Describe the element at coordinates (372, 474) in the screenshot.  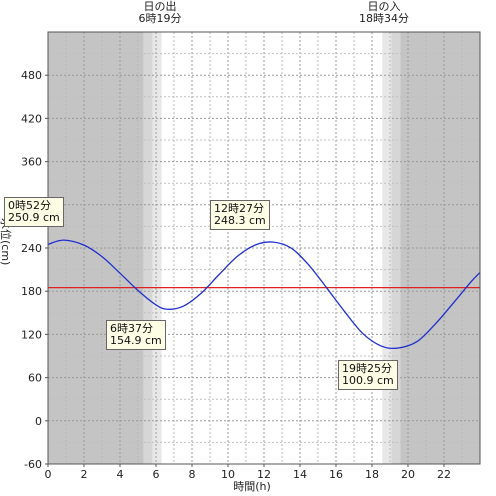
I see `x-tick-label: 18` at that location.